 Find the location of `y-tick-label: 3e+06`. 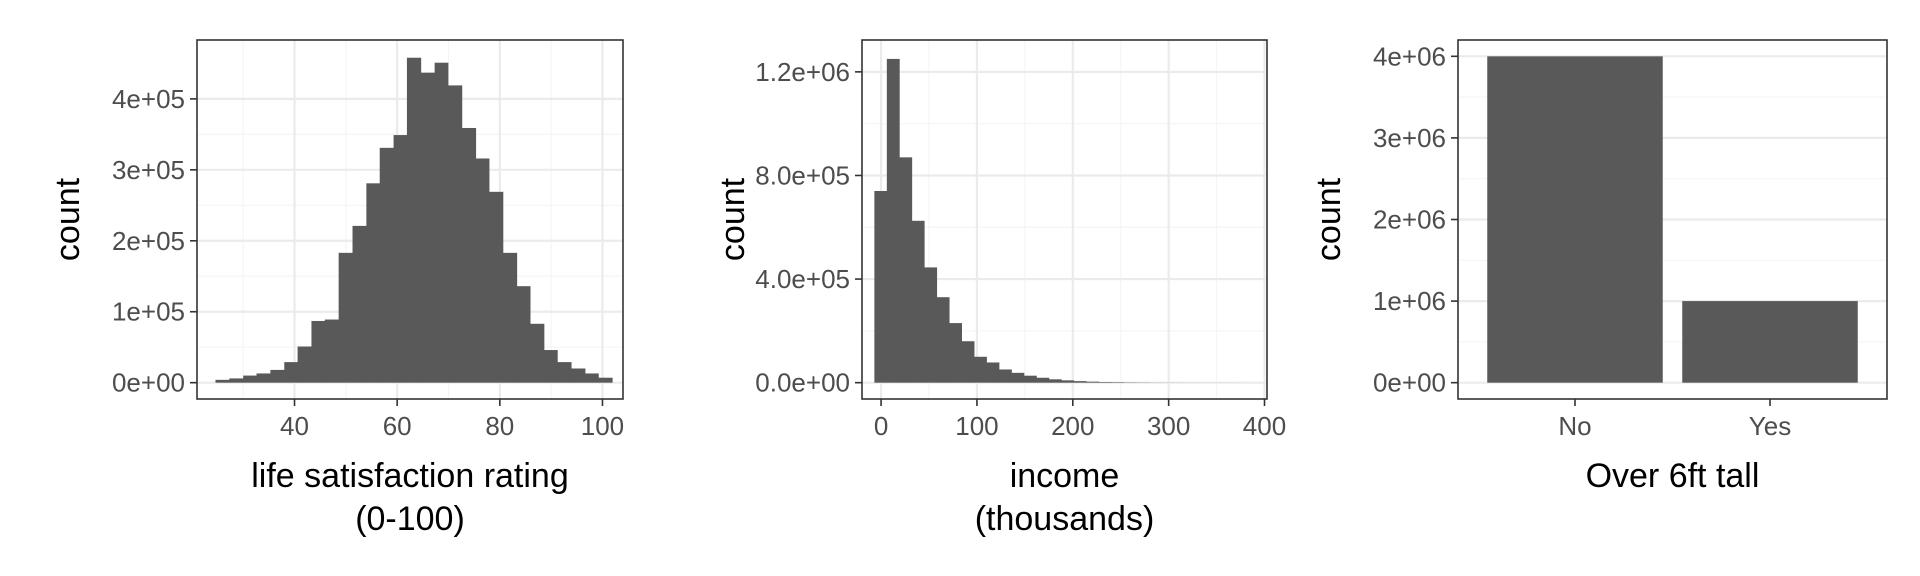

y-tick-label: 3e+06 is located at coordinates (1409, 138).